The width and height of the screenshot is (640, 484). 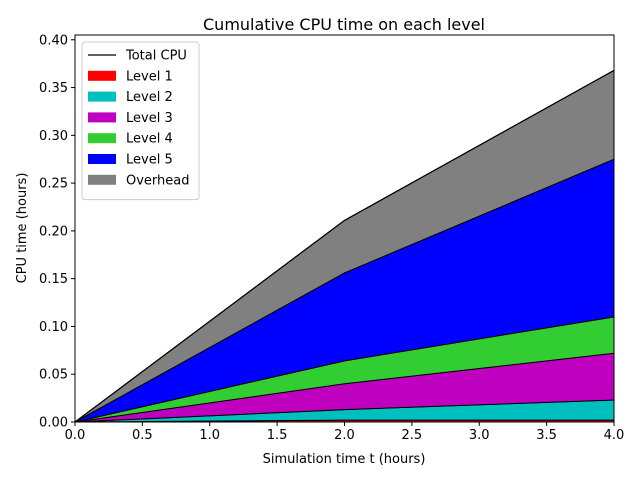 I want to click on x-tick-label: 1.5, so click(x=277, y=435).